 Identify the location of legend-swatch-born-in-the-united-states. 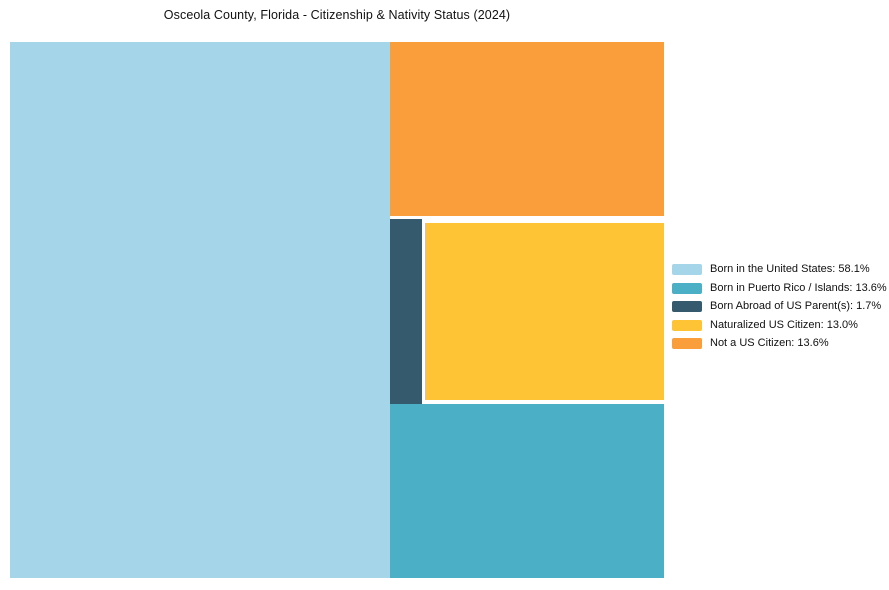
(687, 269).